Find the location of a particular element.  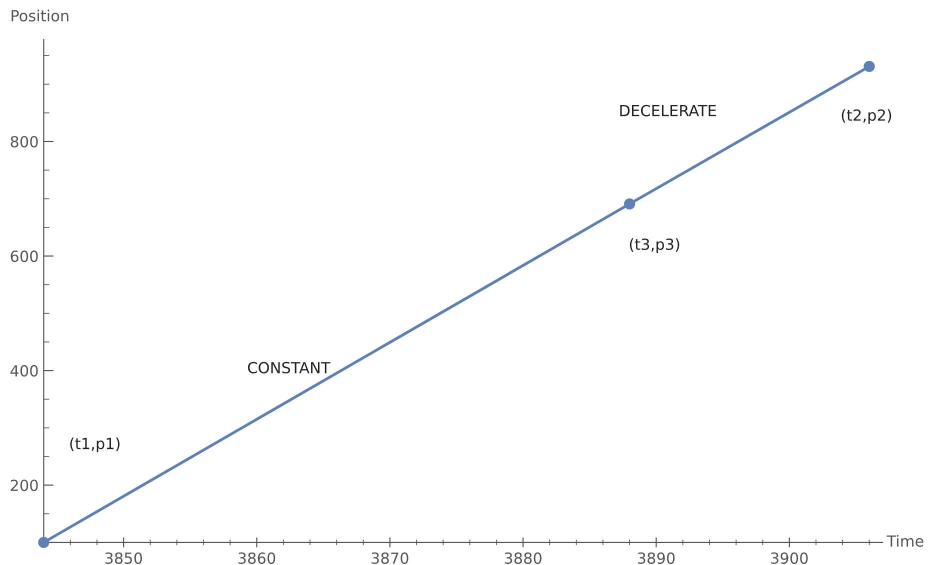

annotation: (t2,p2) is located at coordinates (867, 116).